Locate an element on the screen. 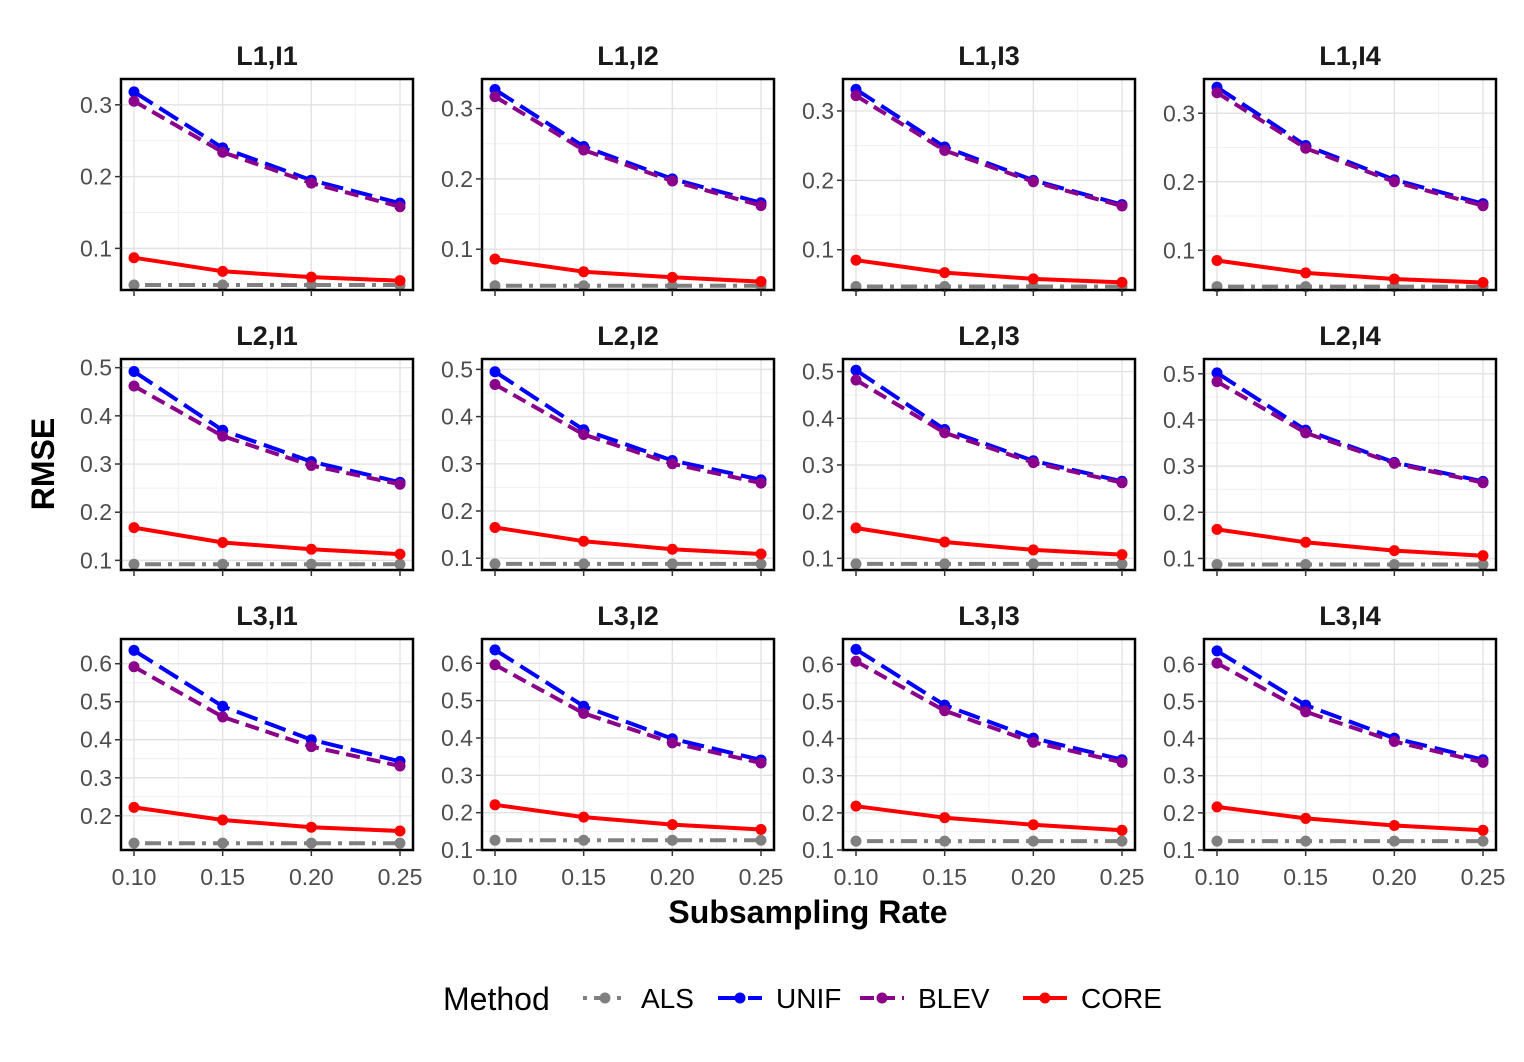 The width and height of the screenshot is (1524, 1062). panel-l3-i4: L3,I4 0.1 0.2 0.3 0.4 0.5 0.6 0.10 0.15 0.20 0.25 is located at coordinates (1334, 745).